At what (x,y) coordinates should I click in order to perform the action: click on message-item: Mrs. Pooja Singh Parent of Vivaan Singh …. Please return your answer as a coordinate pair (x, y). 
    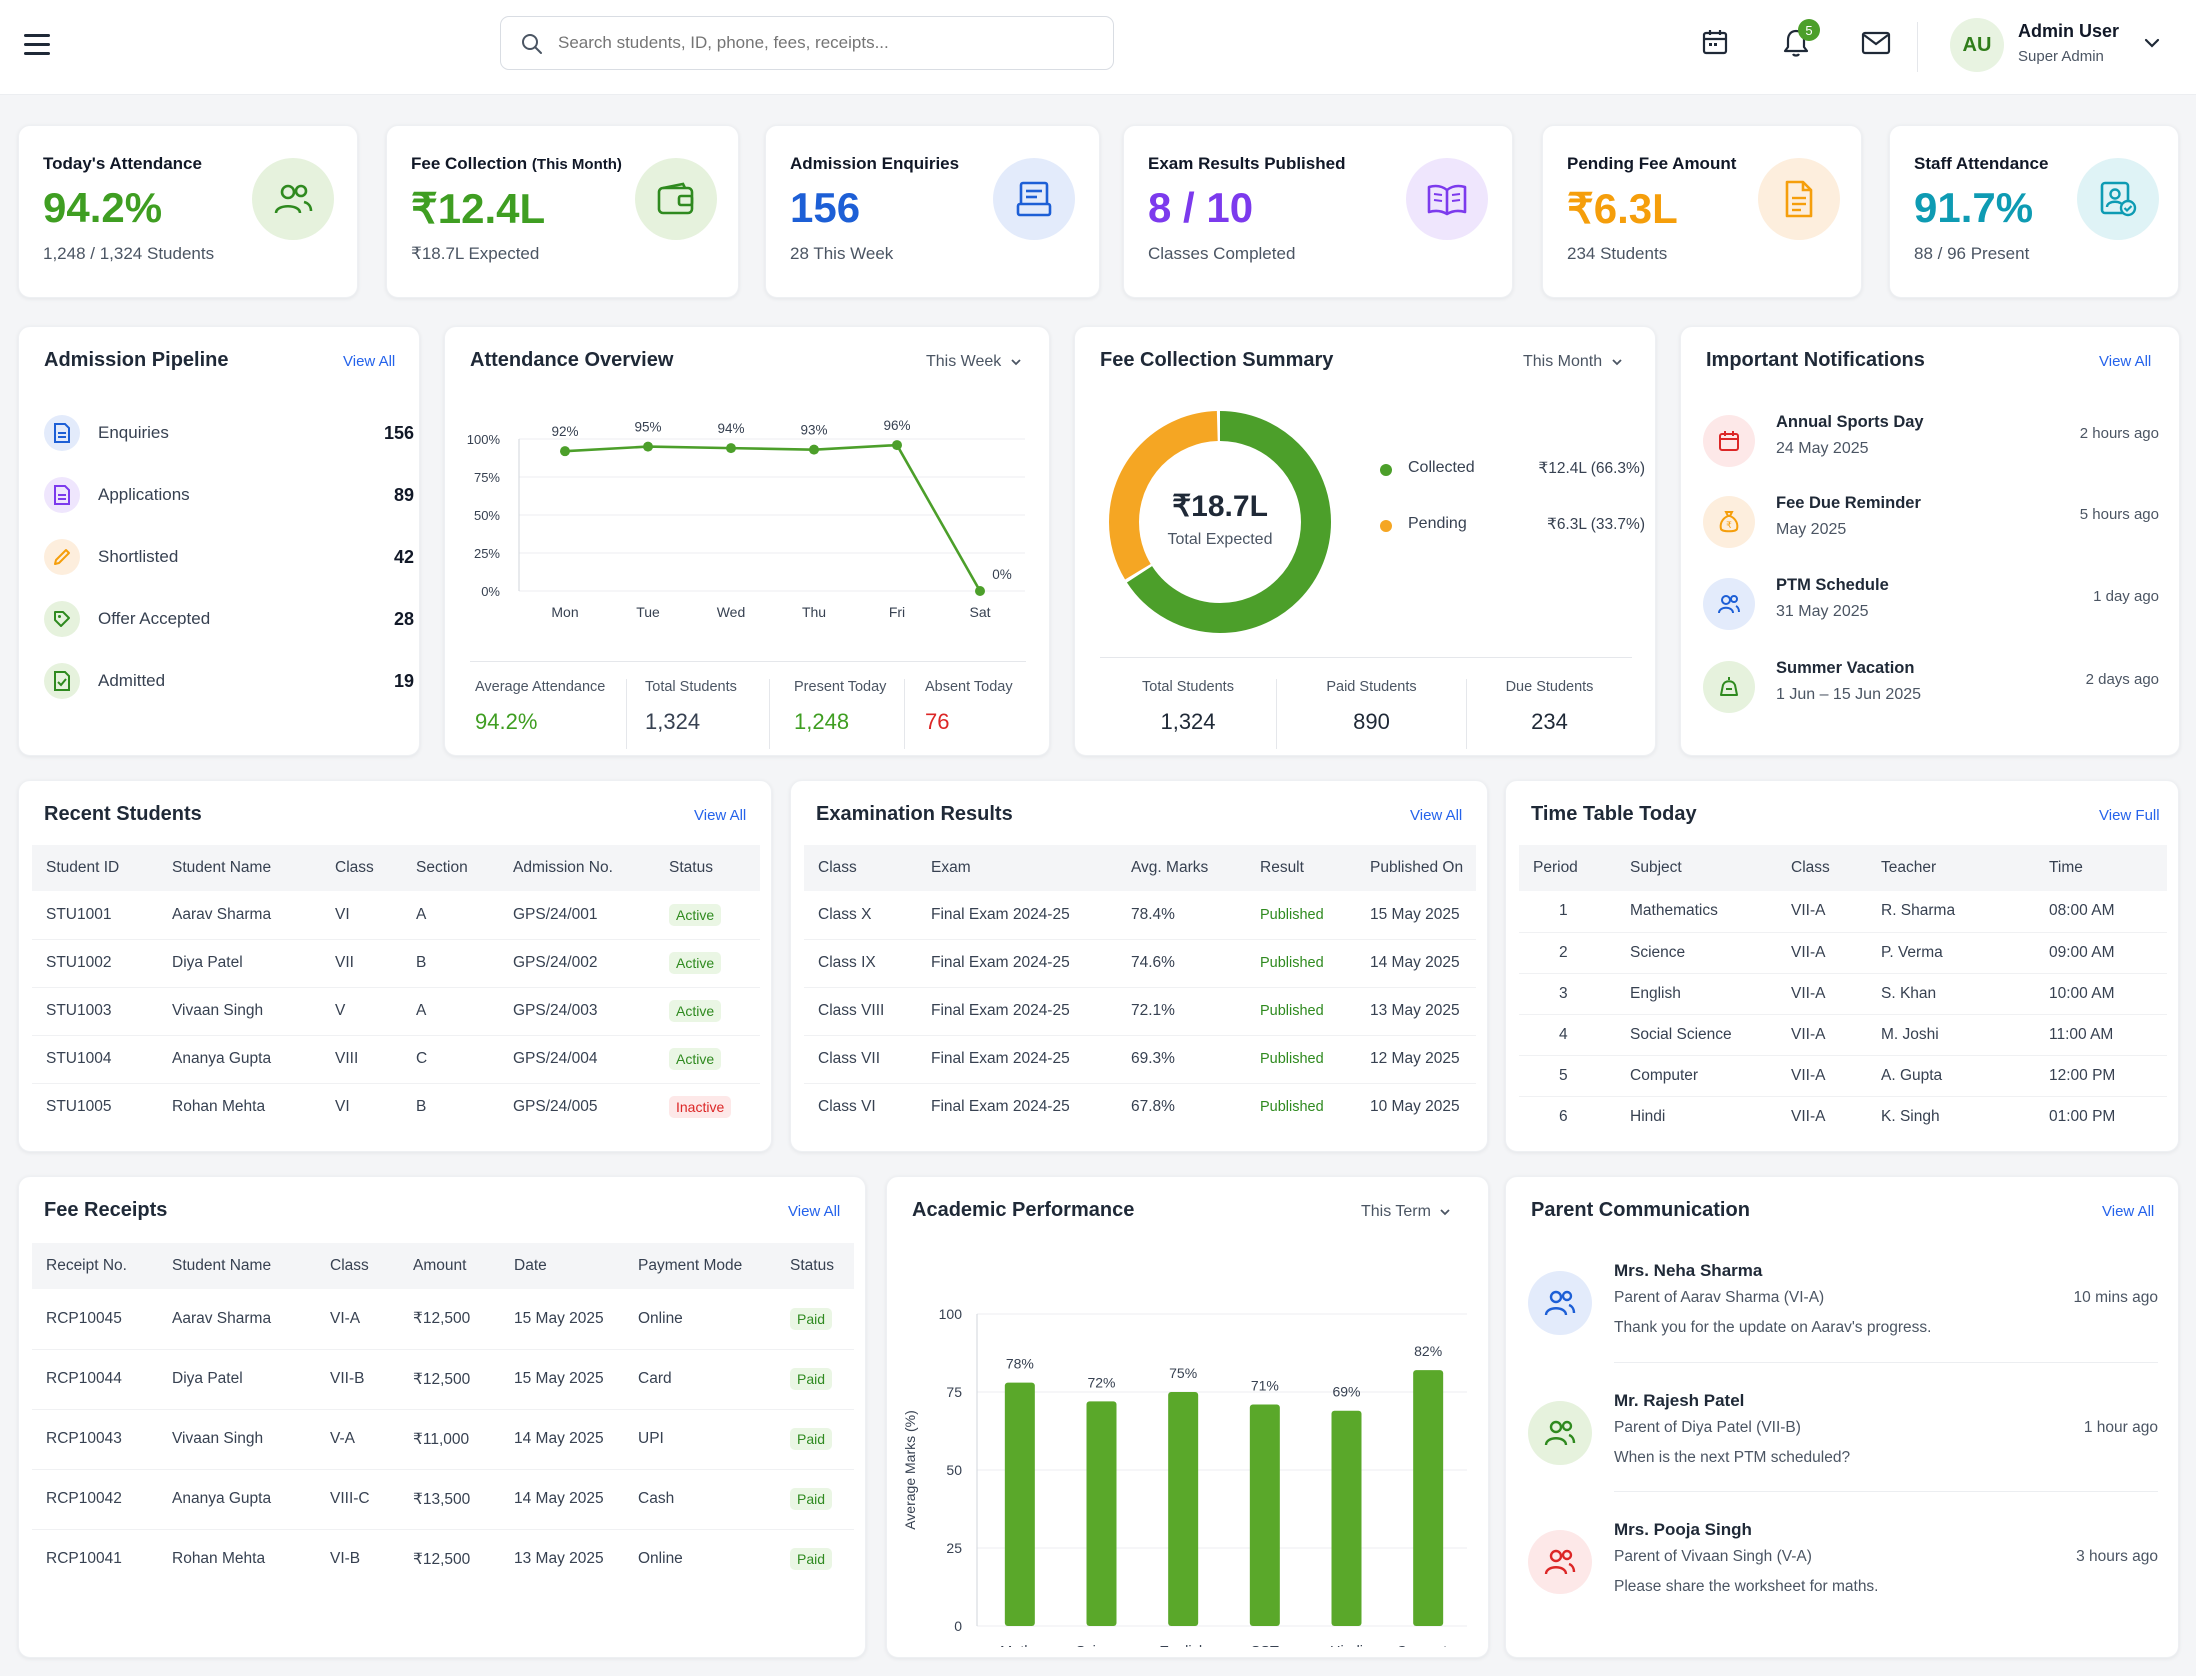
    Looking at the image, I should click on (1843, 1575).